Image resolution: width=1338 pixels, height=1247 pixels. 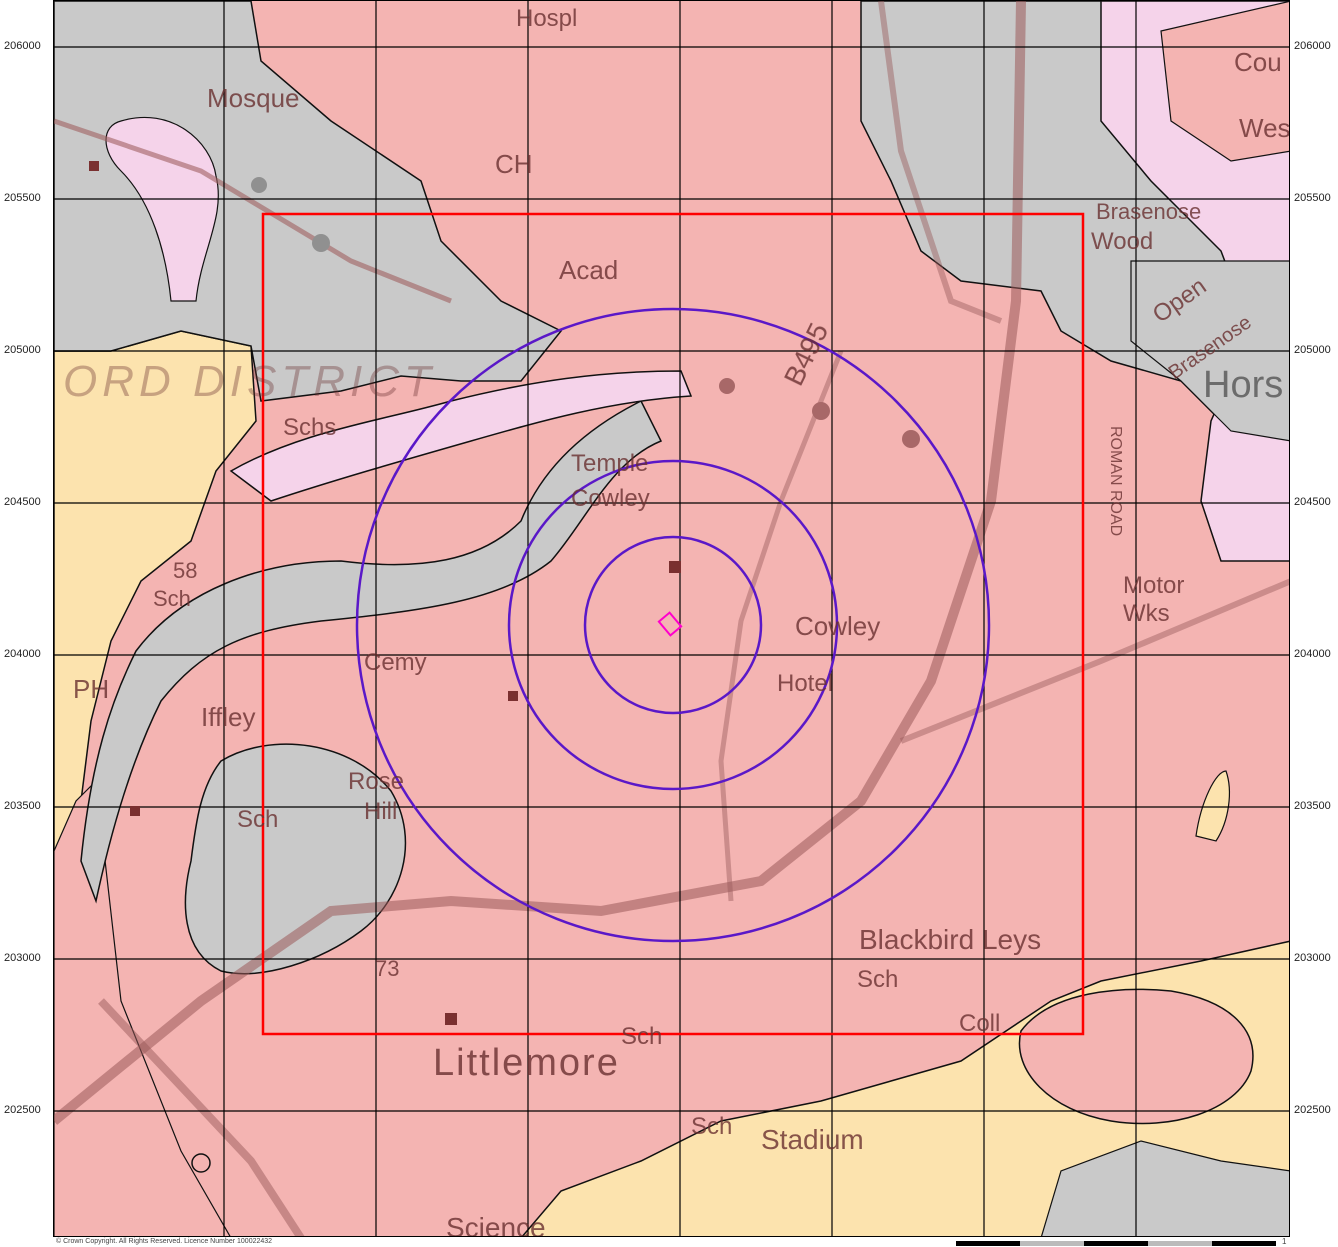 I want to click on label-roman-road: ROMAN ROAD, so click(x=1115, y=481).